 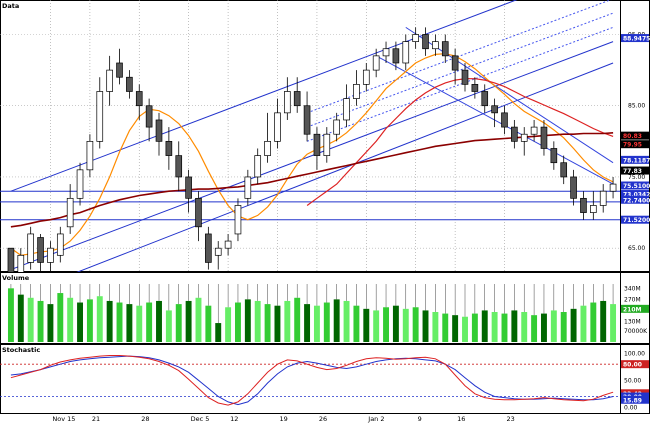 I want to click on price-tag: 77.83, so click(x=632, y=171).